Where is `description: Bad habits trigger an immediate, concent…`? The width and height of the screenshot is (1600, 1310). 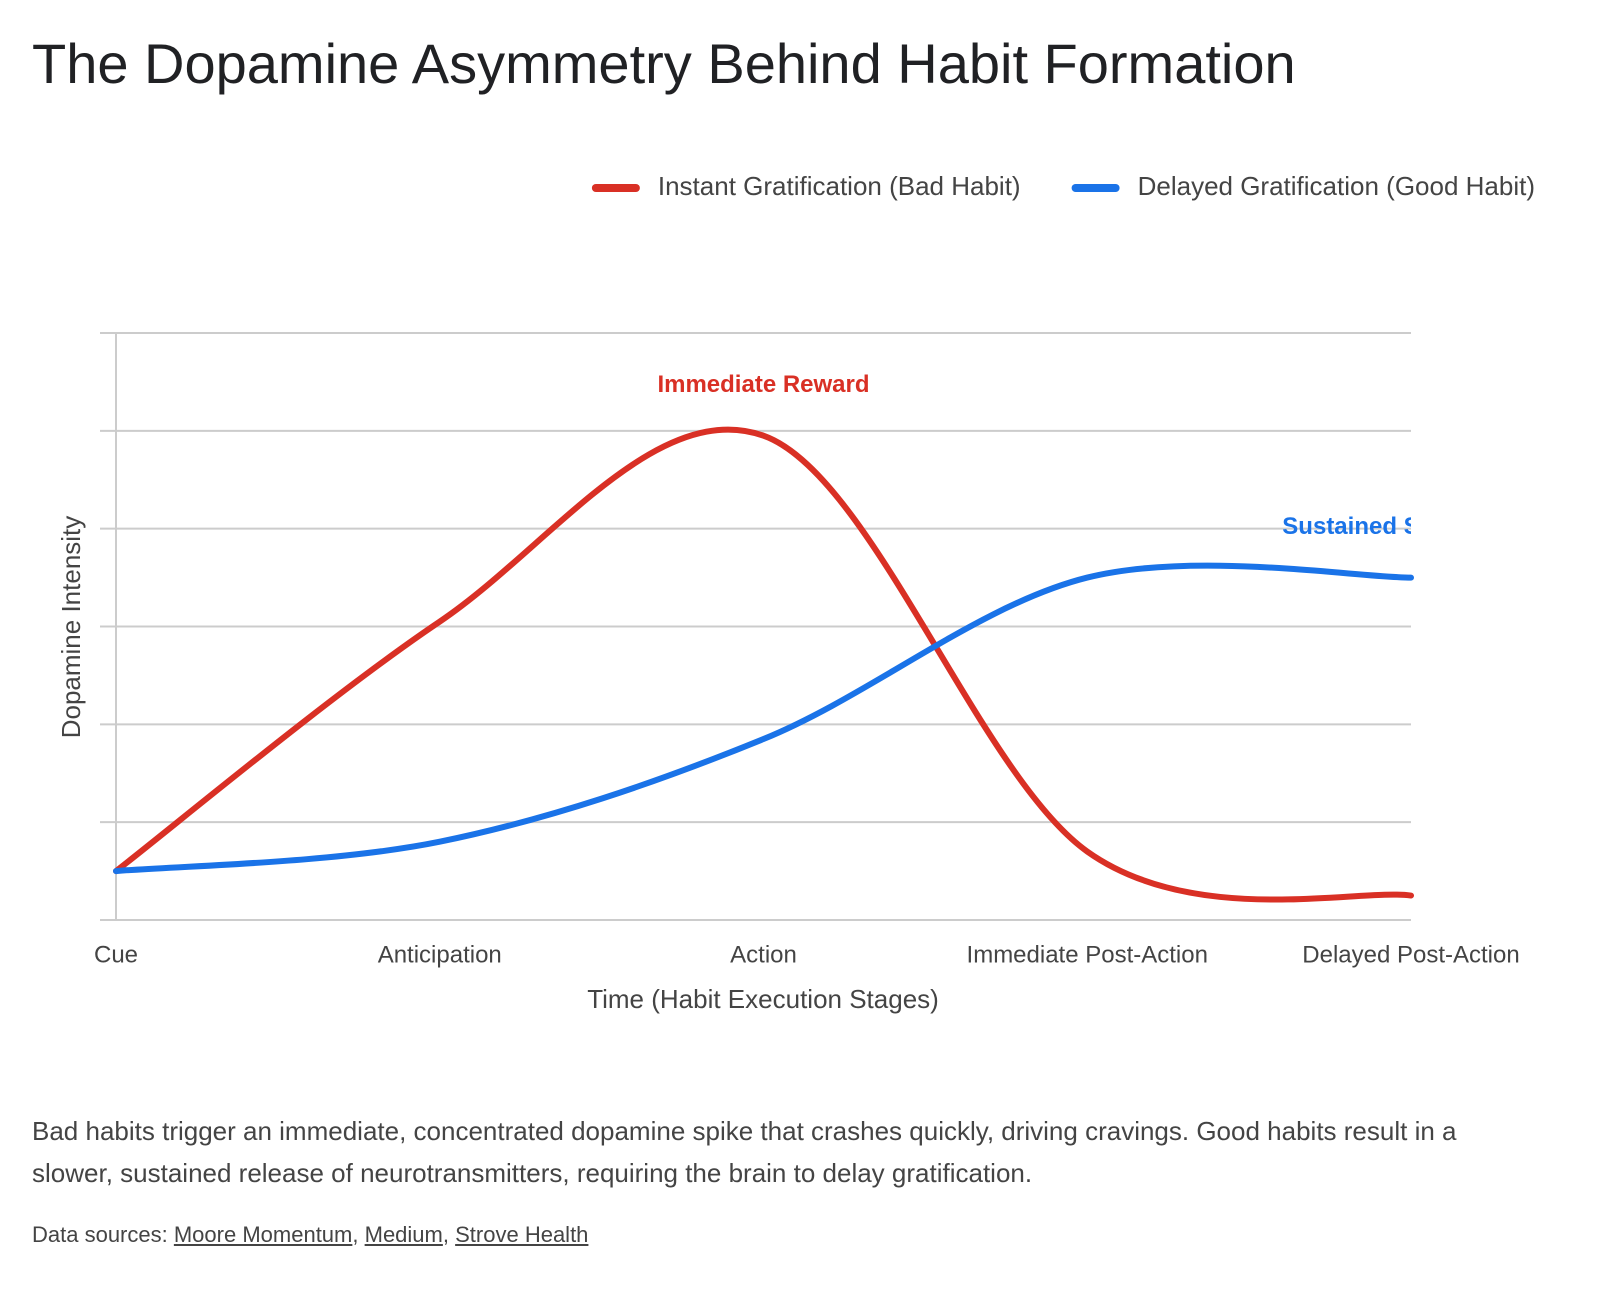 description: Bad habits trigger an immediate, concent… is located at coordinates (744, 1152).